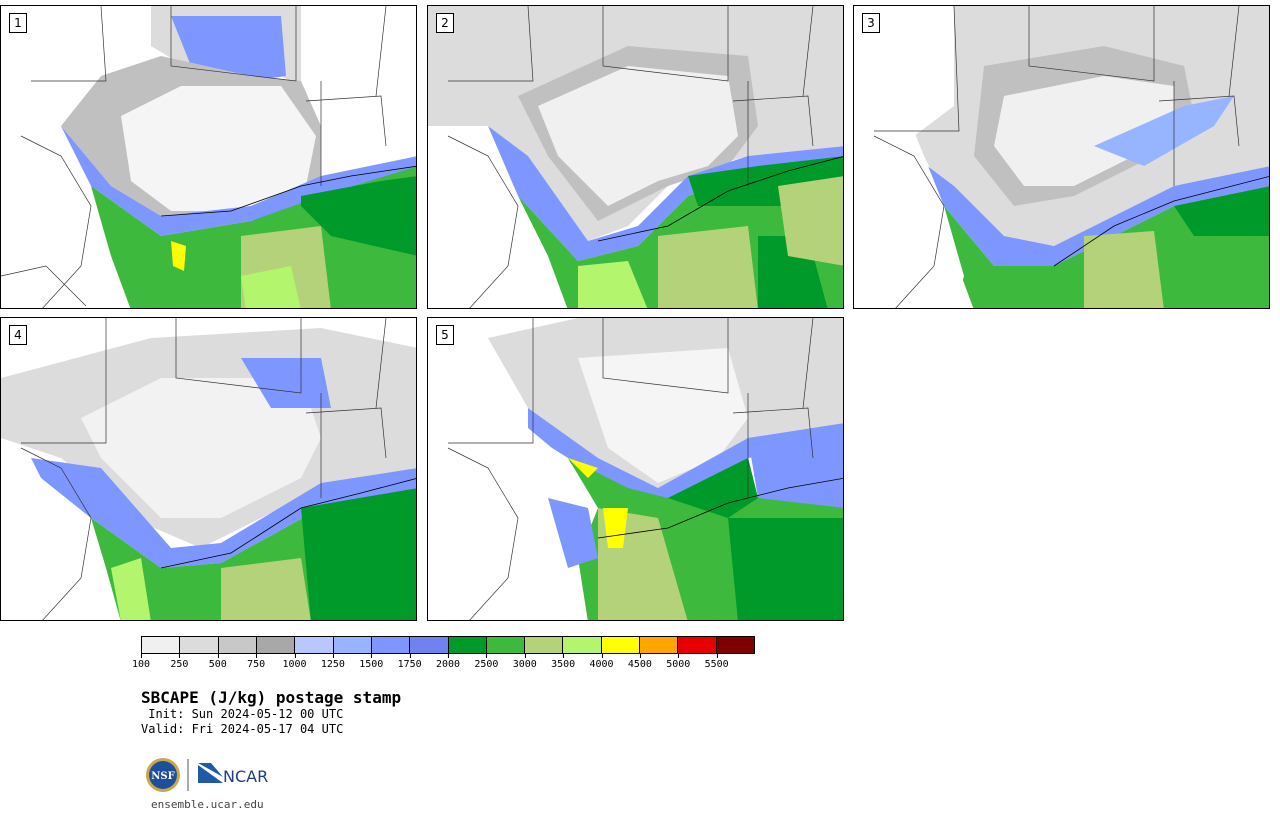 The height and width of the screenshot is (815, 1280). I want to click on member-panel-1: 1, so click(208, 157).